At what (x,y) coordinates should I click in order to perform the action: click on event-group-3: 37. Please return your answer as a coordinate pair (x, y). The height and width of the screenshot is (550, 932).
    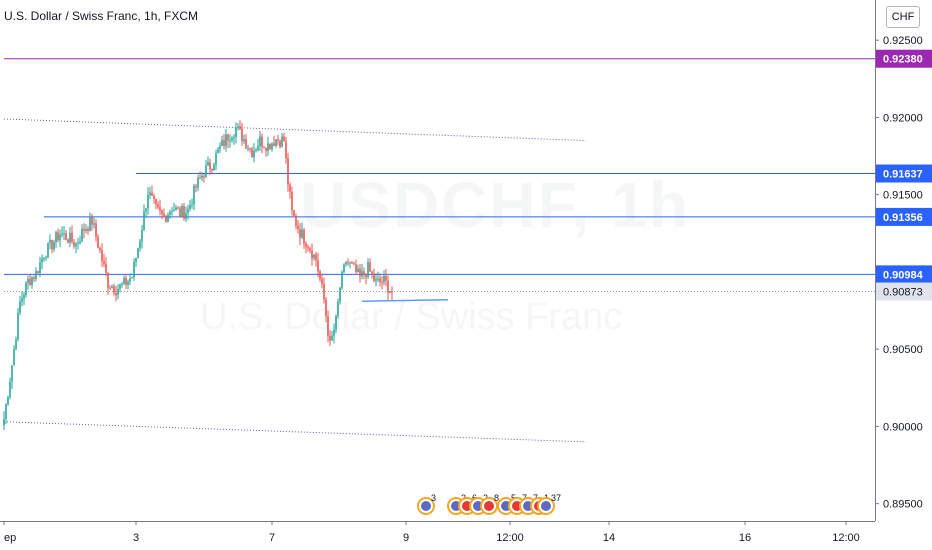
    Looking at the image, I should click on (549, 504).